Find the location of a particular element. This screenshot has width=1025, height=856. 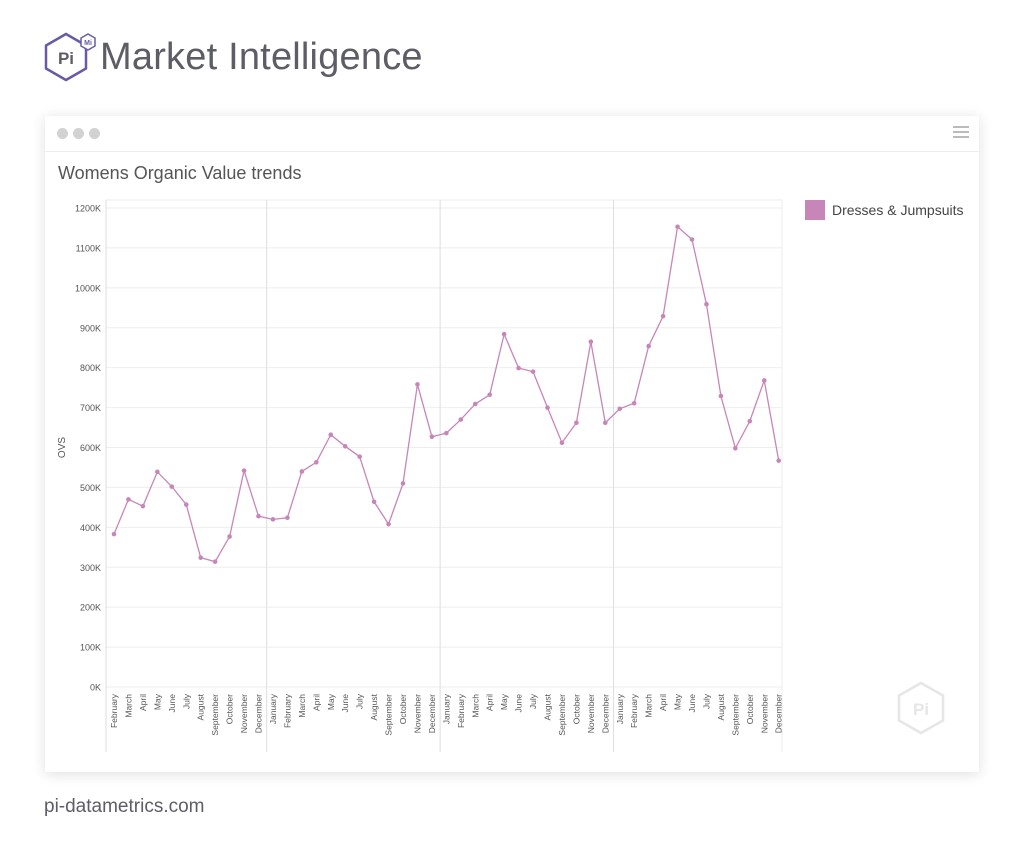

watermark-text: Pi is located at coordinates (921, 709).